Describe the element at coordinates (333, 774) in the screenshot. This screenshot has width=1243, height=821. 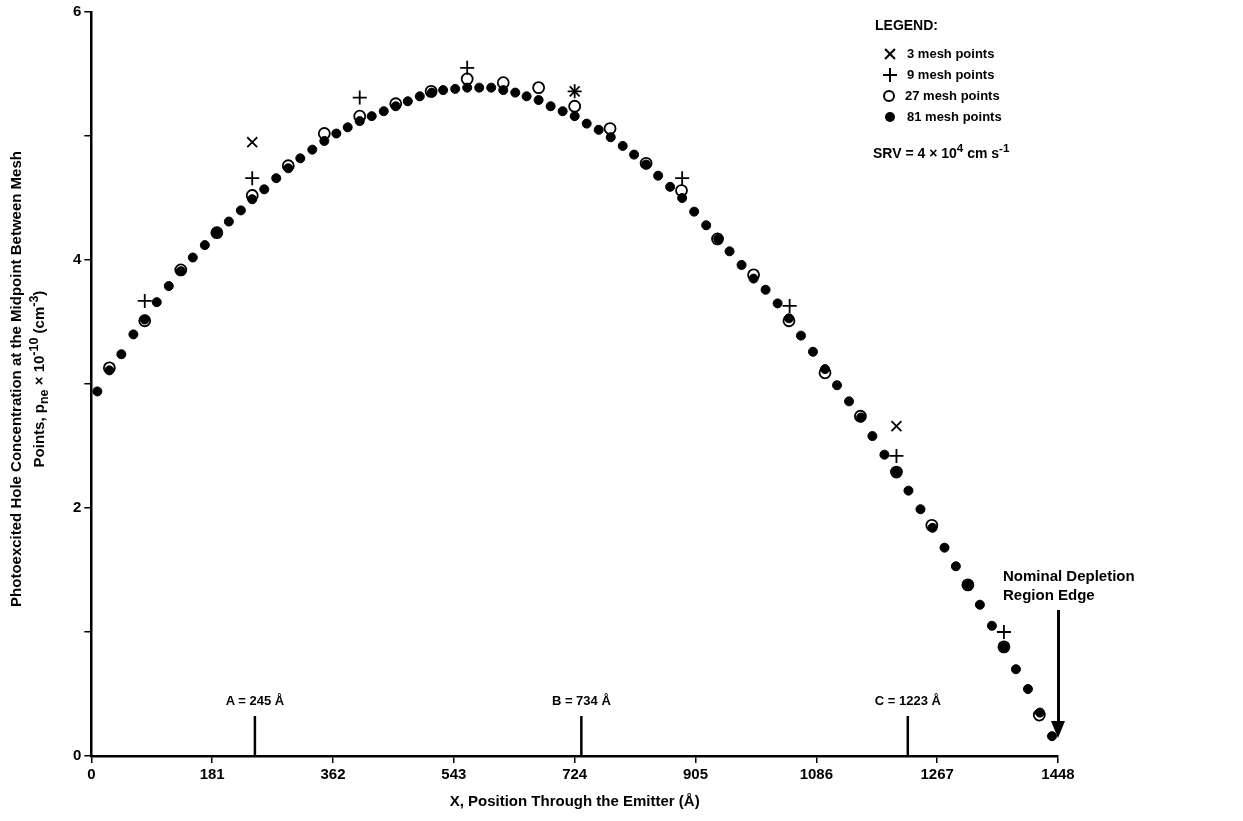
I see `x-tick-label: 362` at that location.